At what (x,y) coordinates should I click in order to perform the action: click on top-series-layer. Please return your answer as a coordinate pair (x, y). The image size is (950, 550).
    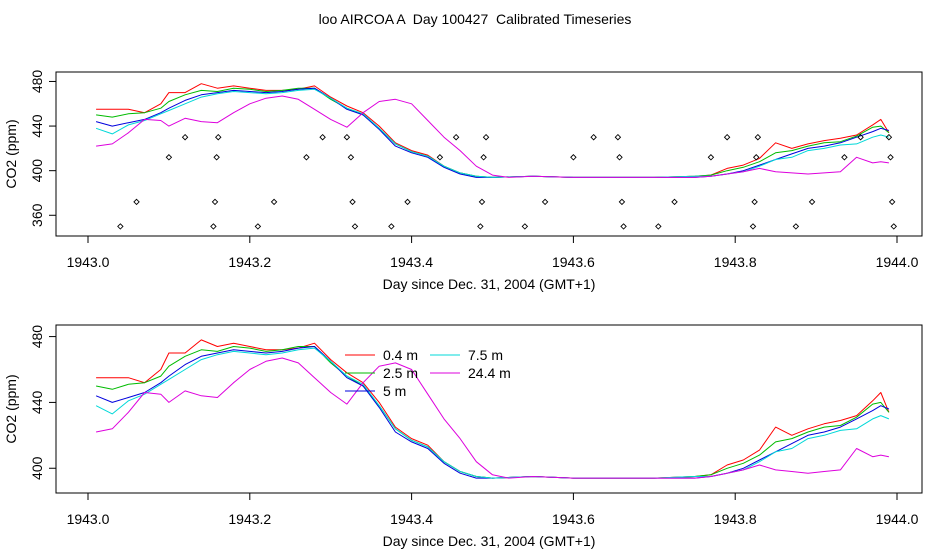
    Looking at the image, I should click on (492, 130).